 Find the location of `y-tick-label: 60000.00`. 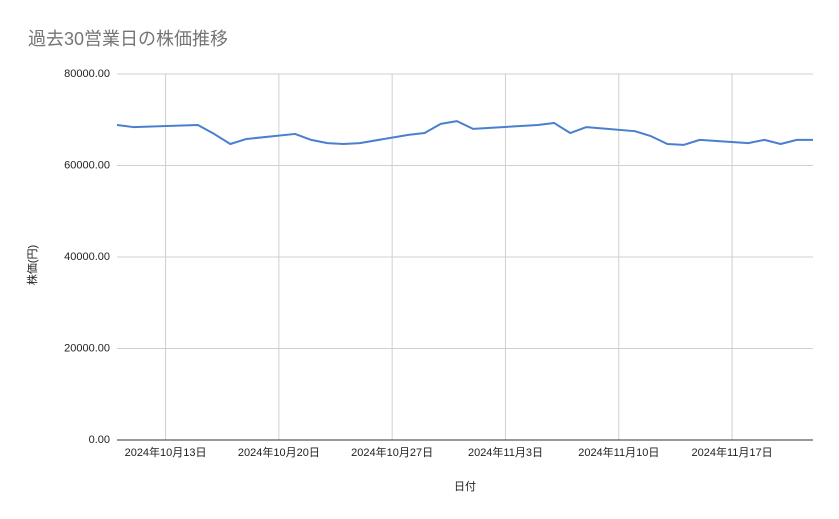

y-tick-label: 60000.00 is located at coordinates (87, 165).